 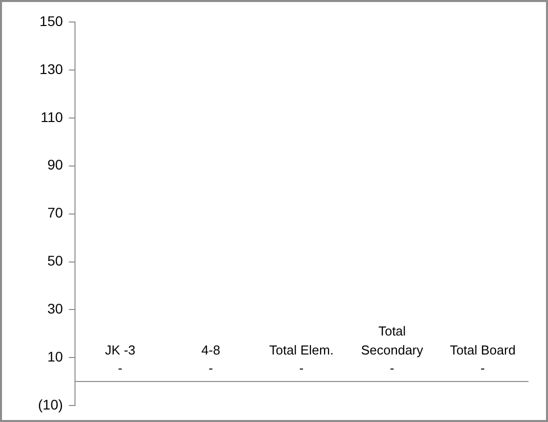 I want to click on y-tick-label: 110, so click(x=52, y=116).